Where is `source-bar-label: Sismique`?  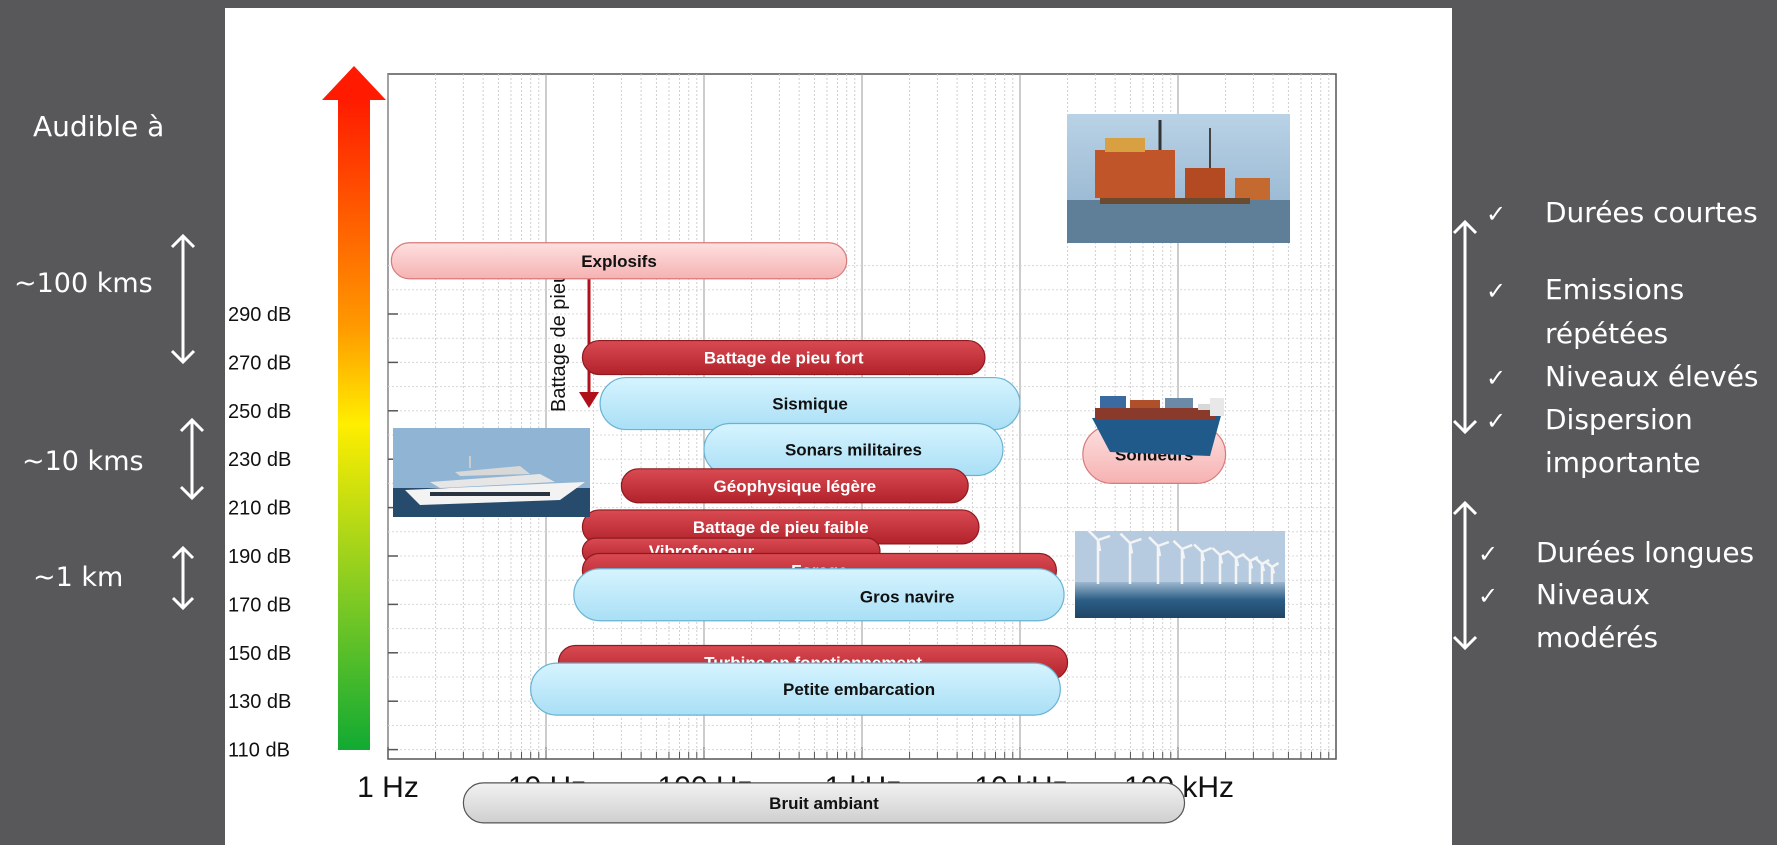
source-bar-label: Sismique is located at coordinates (810, 404).